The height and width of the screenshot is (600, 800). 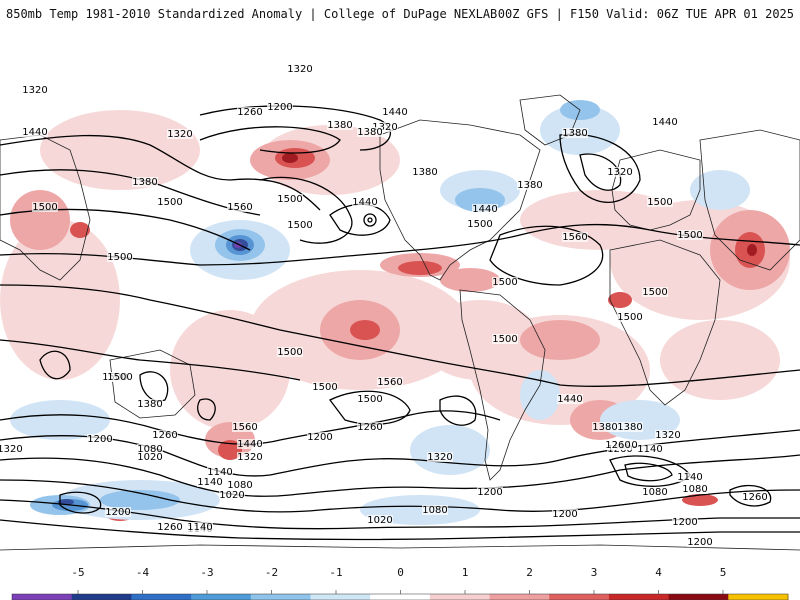 I want to click on colorbar-label: 1, so click(x=465, y=572).